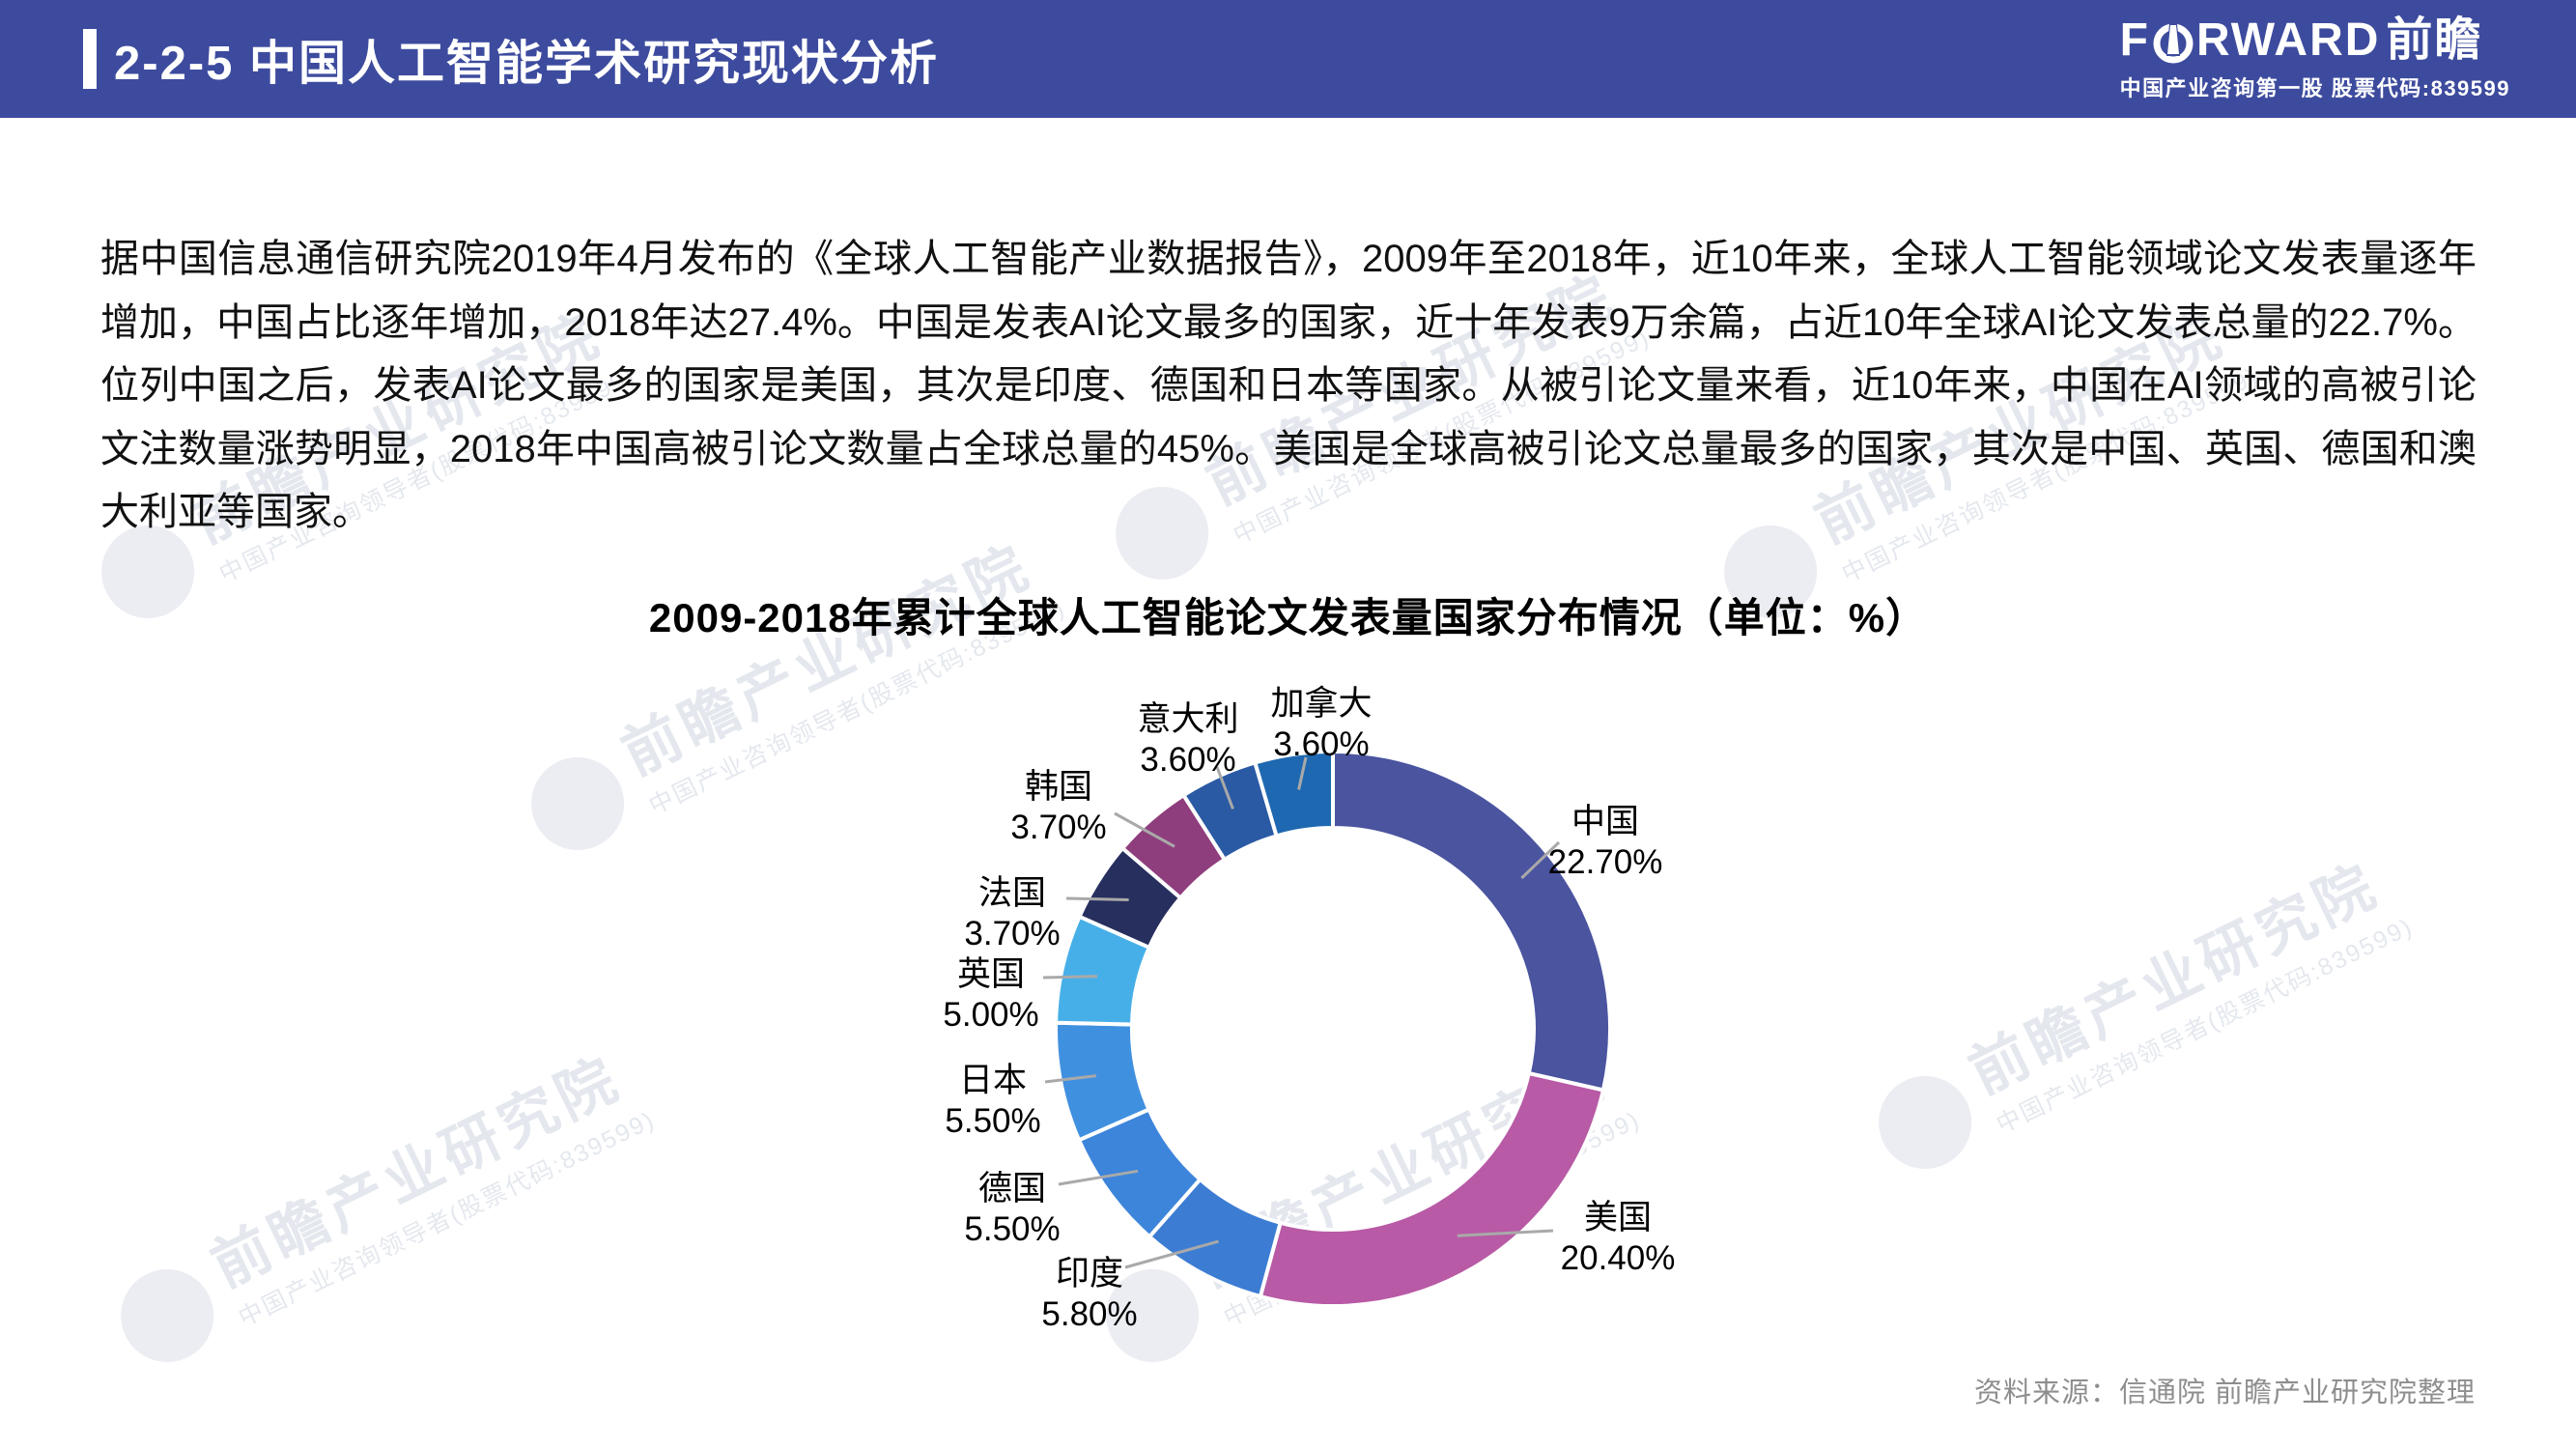 This screenshot has width=2576, height=1449. I want to click on segment-label-value-2: 5.80%, so click(1089, 1314).